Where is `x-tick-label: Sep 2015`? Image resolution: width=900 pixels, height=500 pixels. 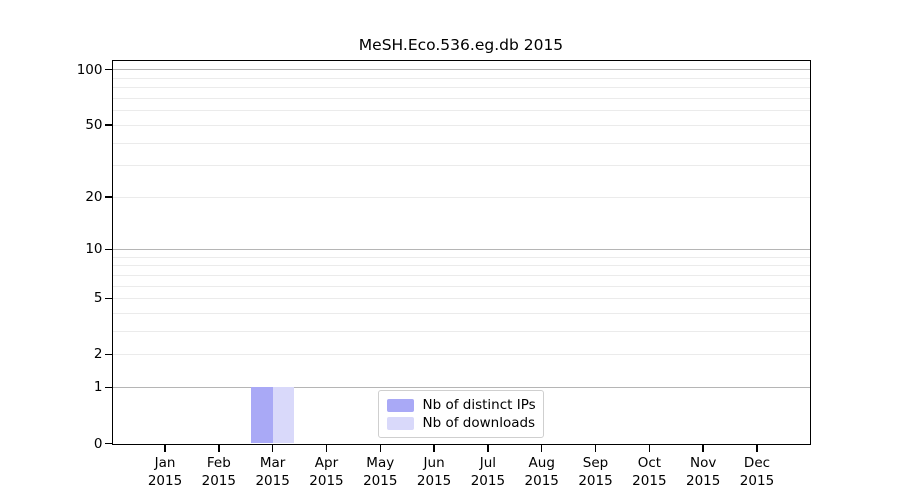 x-tick-label: Sep 2015 is located at coordinates (596, 472).